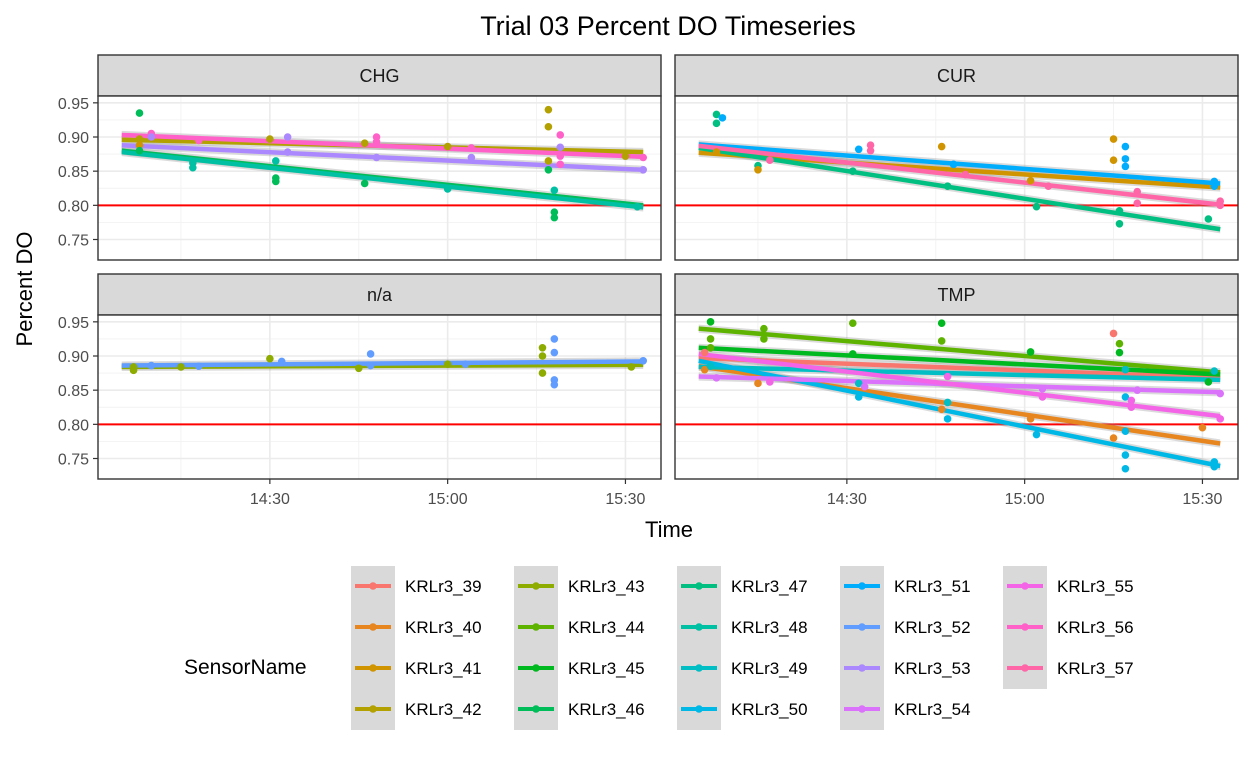 The width and height of the screenshot is (1252, 774). What do you see at coordinates (907, 709) in the screenshot?
I see `legend-item-KRLr3_54: KRLr3_54` at bounding box center [907, 709].